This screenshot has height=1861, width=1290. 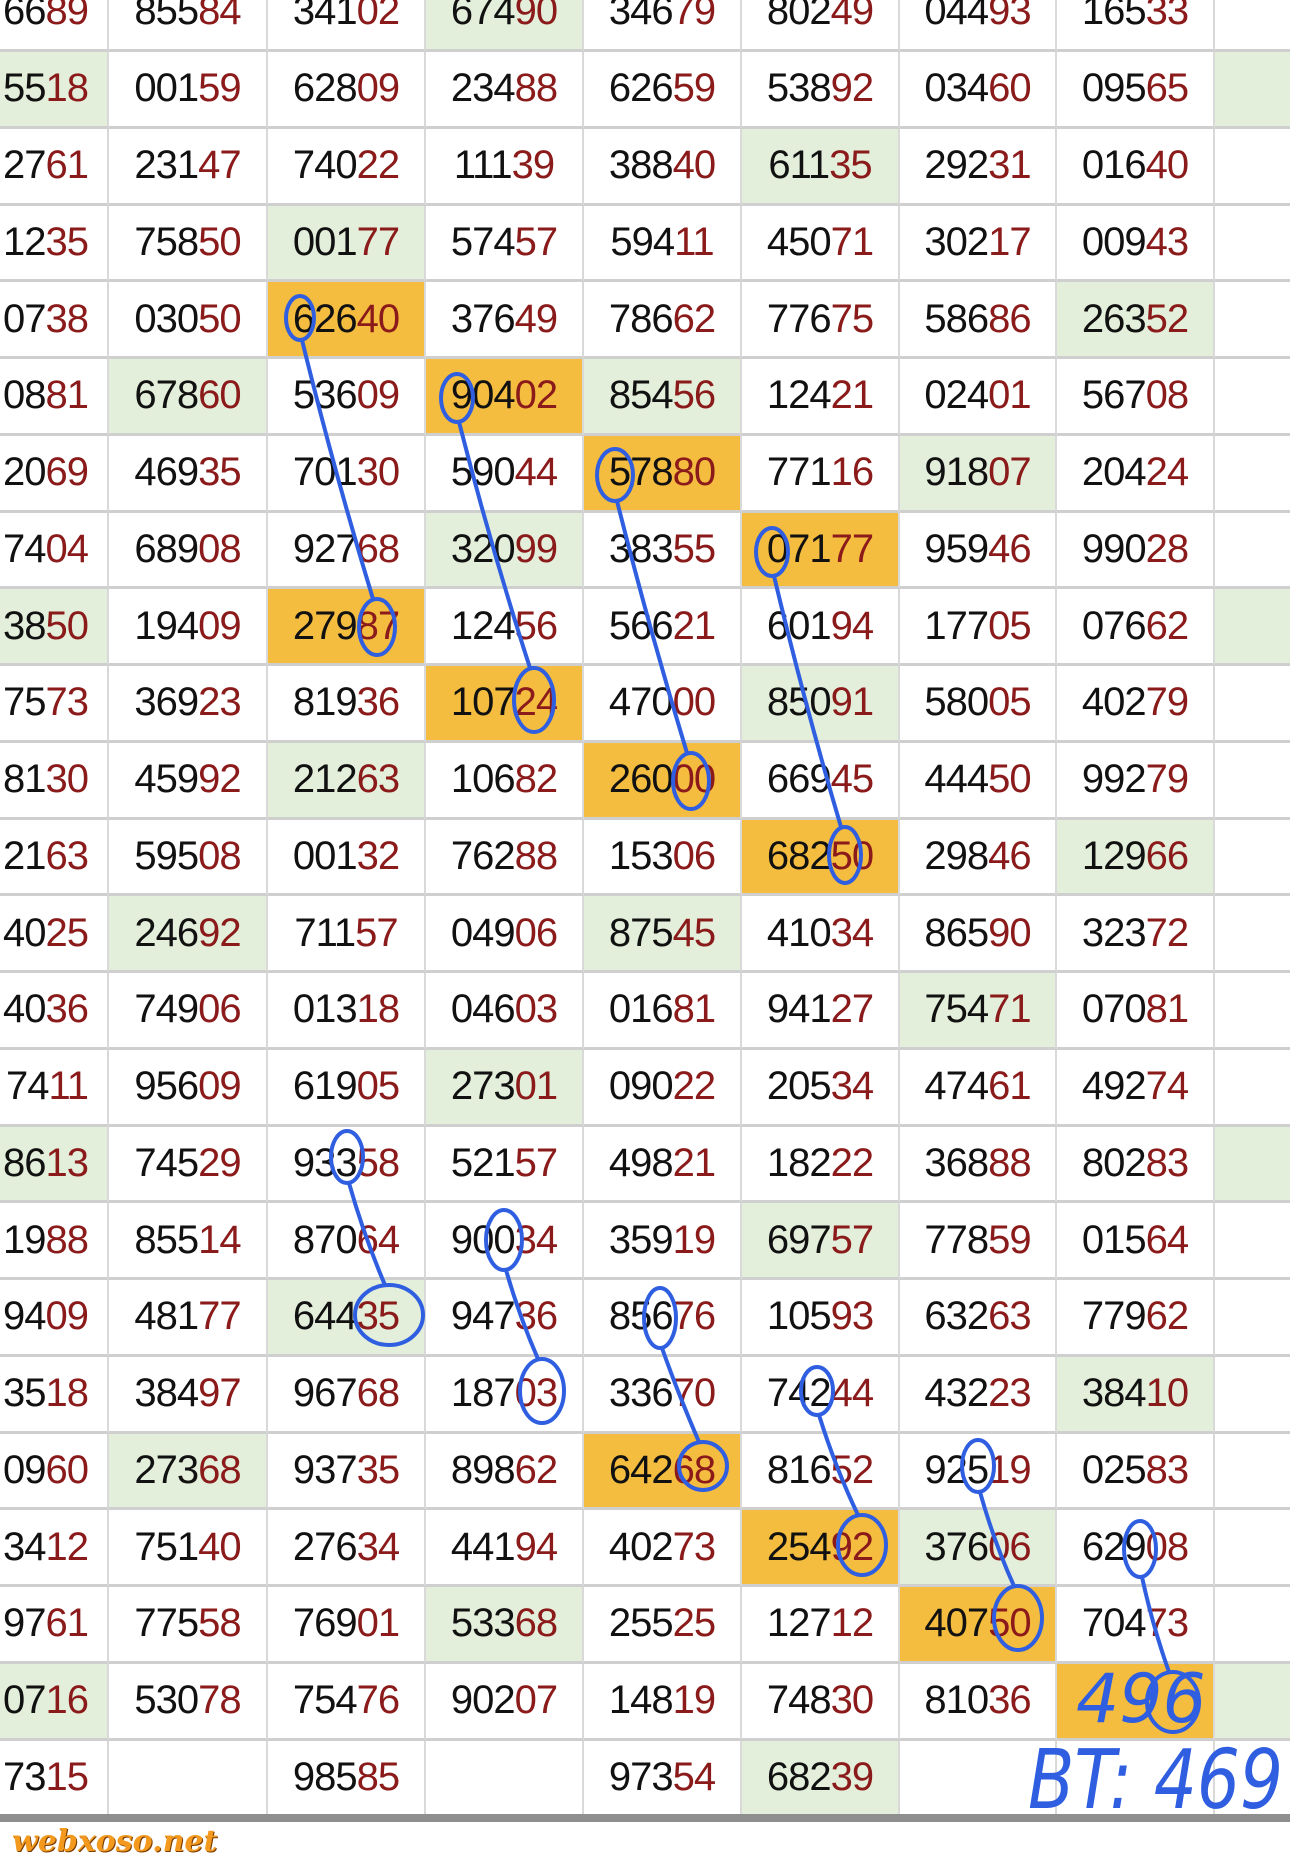 I want to click on result-cell: 481 77, so click(x=188, y=1318).